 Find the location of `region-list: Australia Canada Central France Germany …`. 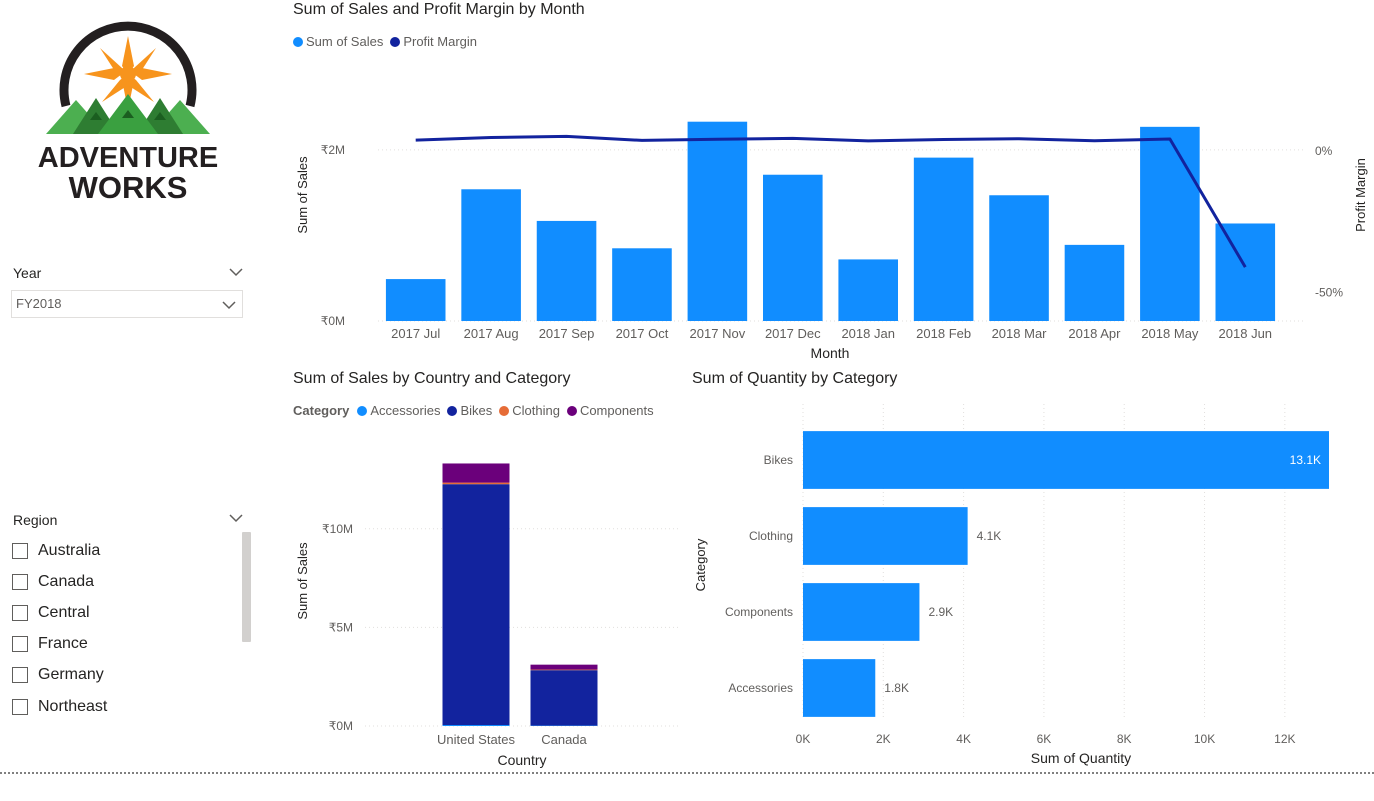

region-list: Australia Canada Central France Germany … is located at coordinates (126, 628).